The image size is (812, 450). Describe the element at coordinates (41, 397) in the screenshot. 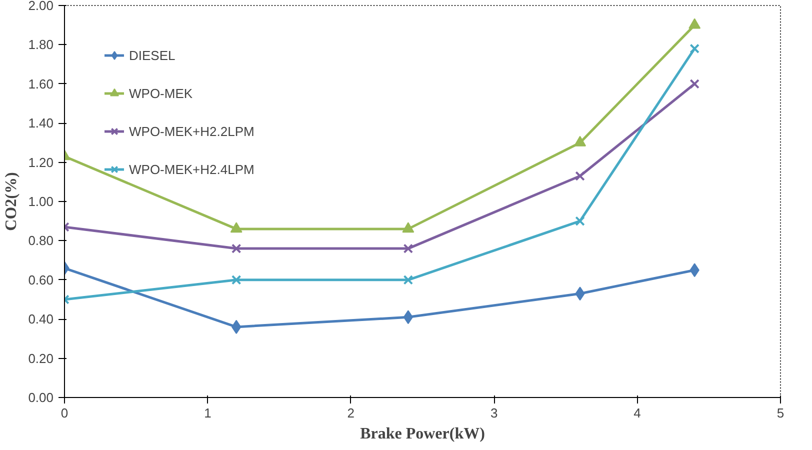

I see `y-tick-label: 0.00` at that location.